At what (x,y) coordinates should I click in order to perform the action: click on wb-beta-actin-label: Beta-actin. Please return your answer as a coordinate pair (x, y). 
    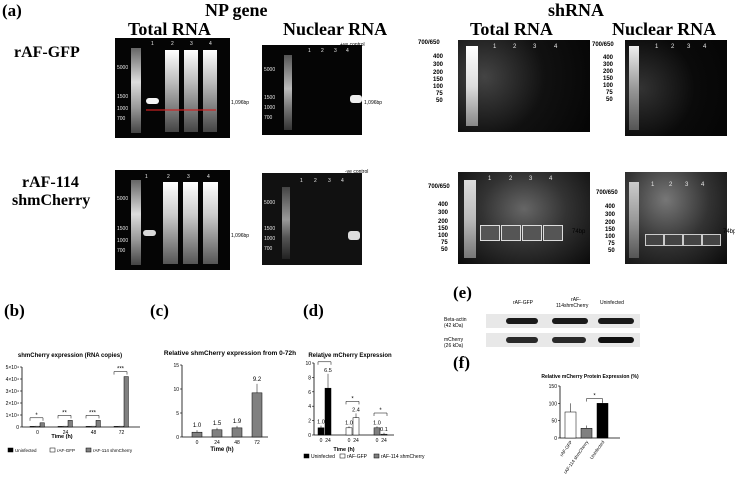
    Looking at the image, I should click on (455, 320).